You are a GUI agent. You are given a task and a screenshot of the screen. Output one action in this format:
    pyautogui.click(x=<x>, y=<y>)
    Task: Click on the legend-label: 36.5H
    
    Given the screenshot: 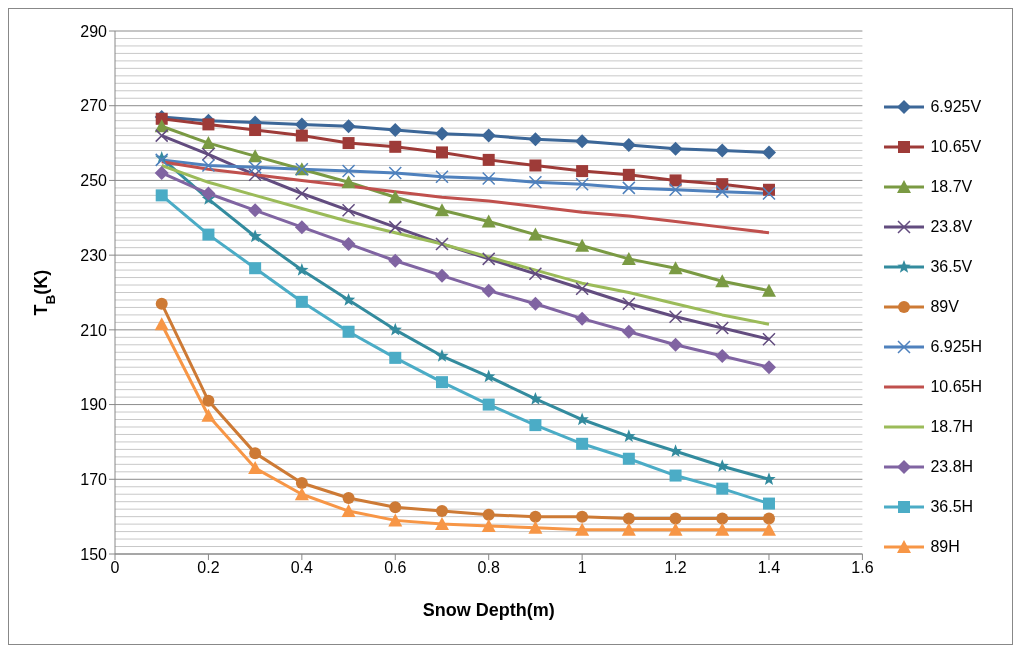 What is the action you would take?
    pyautogui.click(x=952, y=506)
    